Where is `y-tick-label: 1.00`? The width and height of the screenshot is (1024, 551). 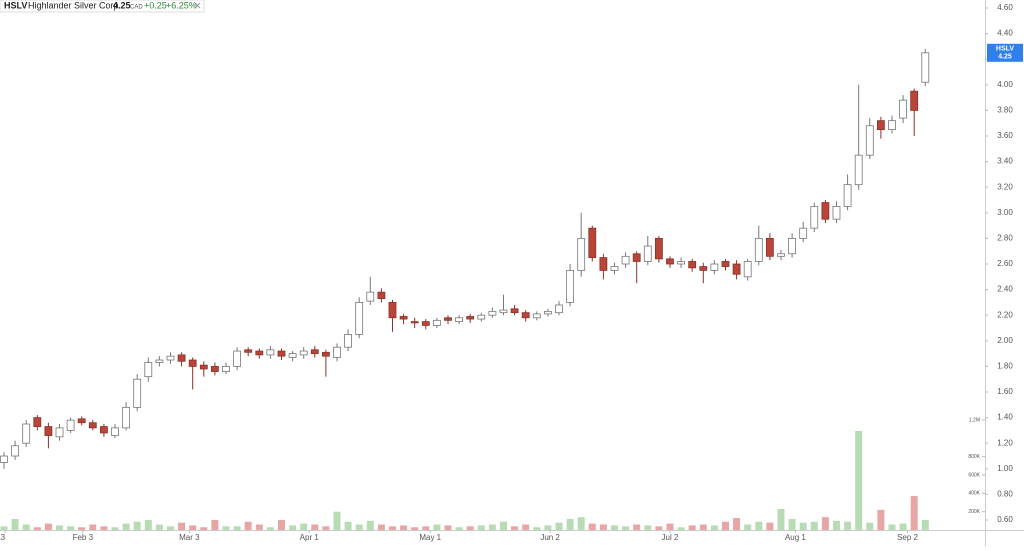 y-tick-label: 1.00 is located at coordinates (1005, 468).